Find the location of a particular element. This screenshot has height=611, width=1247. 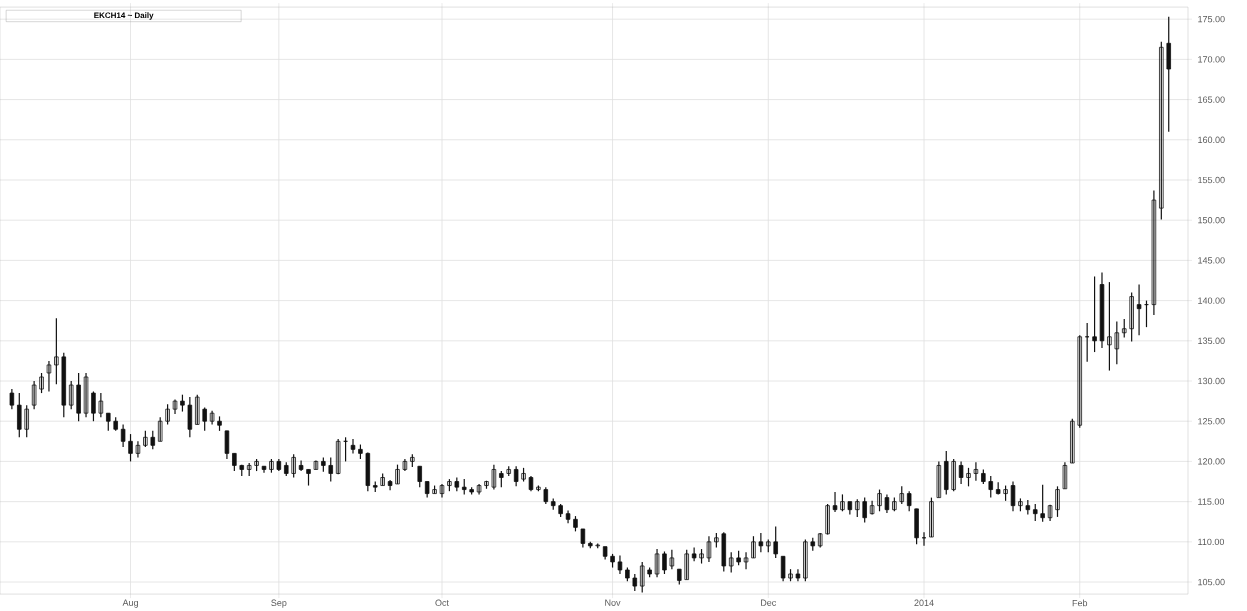

y-tick-label: 135.00 is located at coordinates (1211, 340).